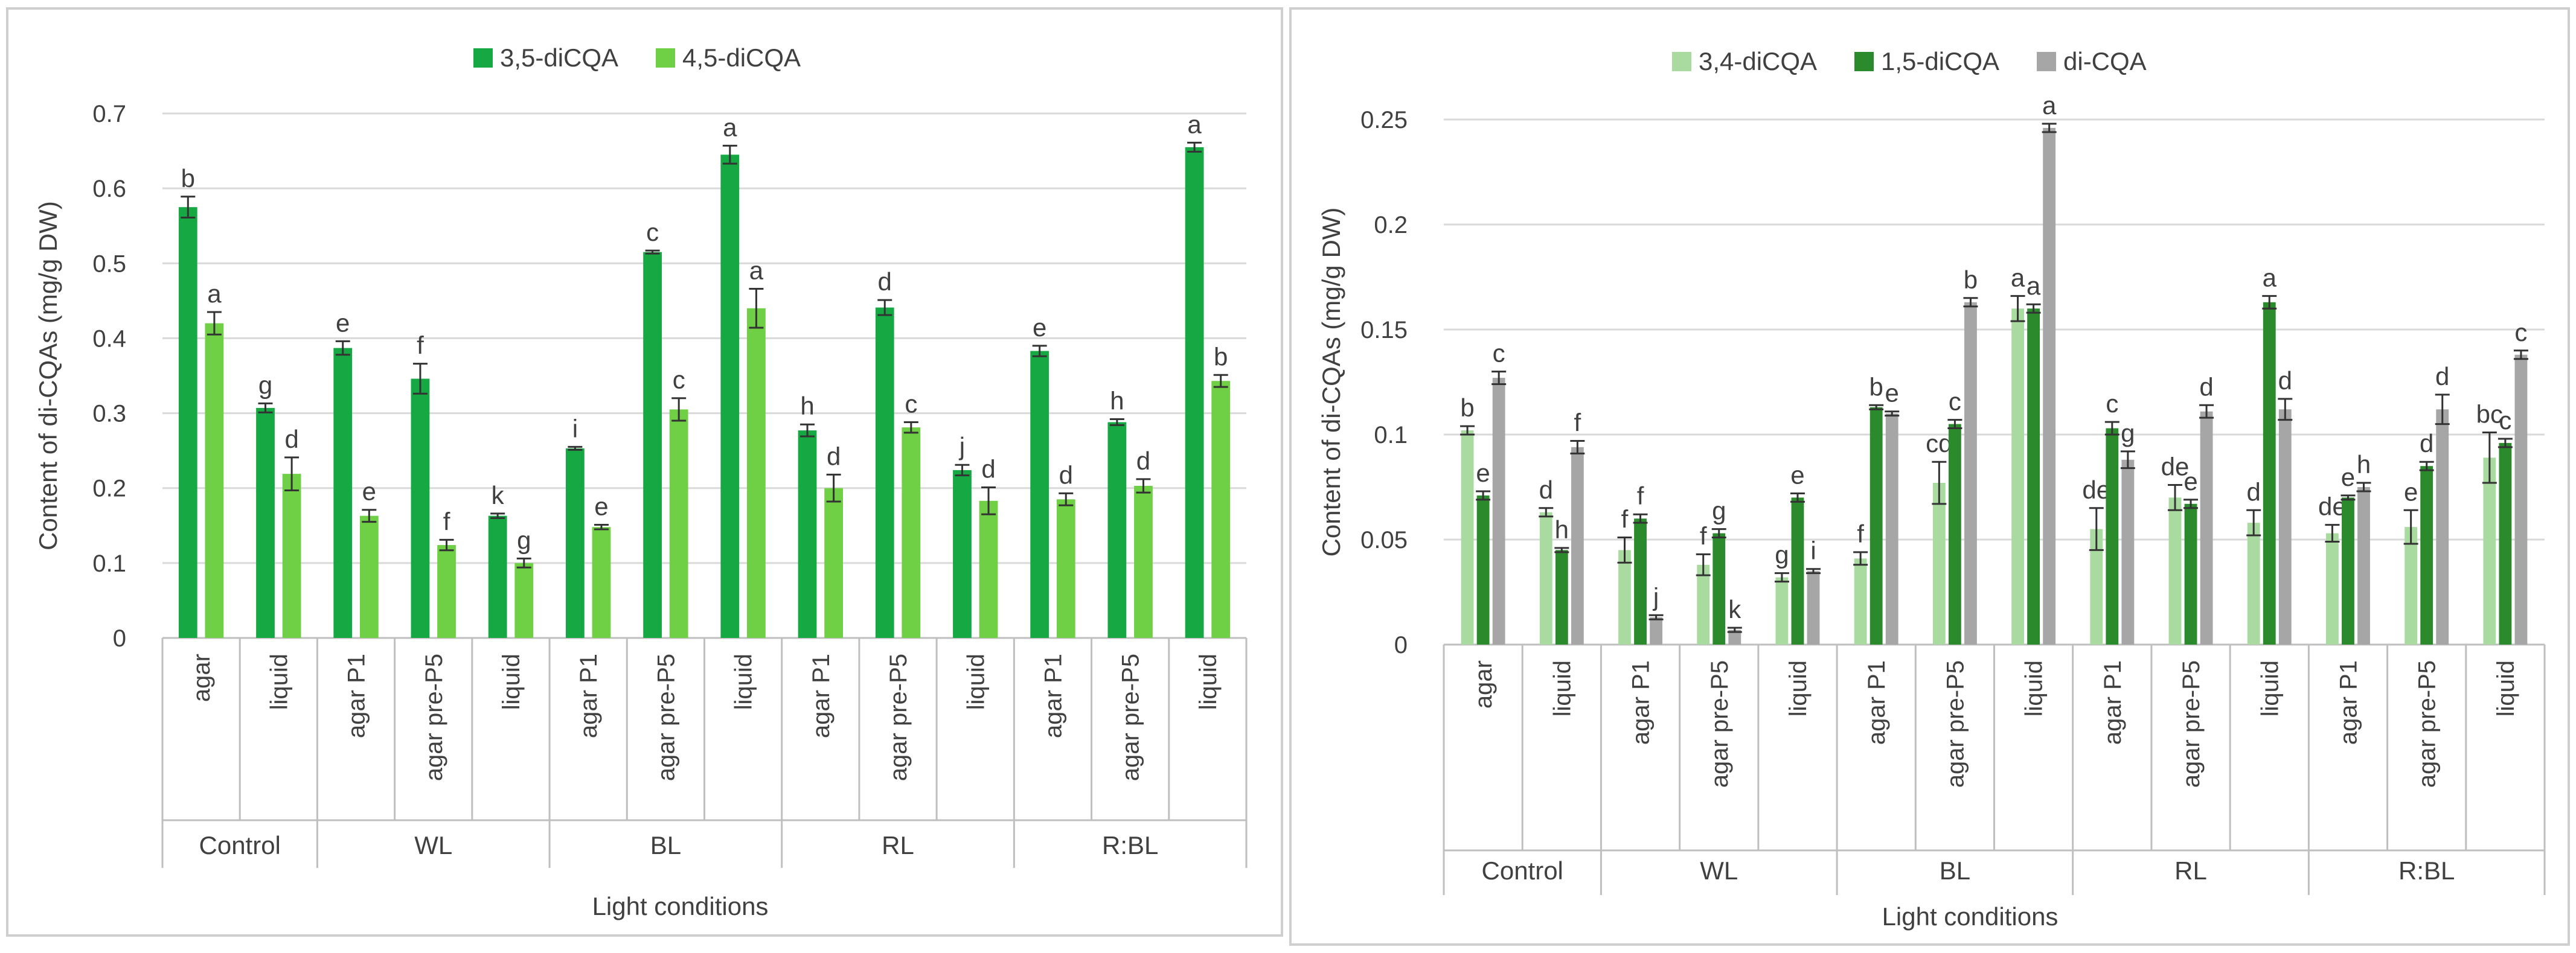 Image resolution: width=2576 pixels, height=953 pixels. What do you see at coordinates (1391, 435) in the screenshot?
I see `y-tick-label: 0.1` at bounding box center [1391, 435].